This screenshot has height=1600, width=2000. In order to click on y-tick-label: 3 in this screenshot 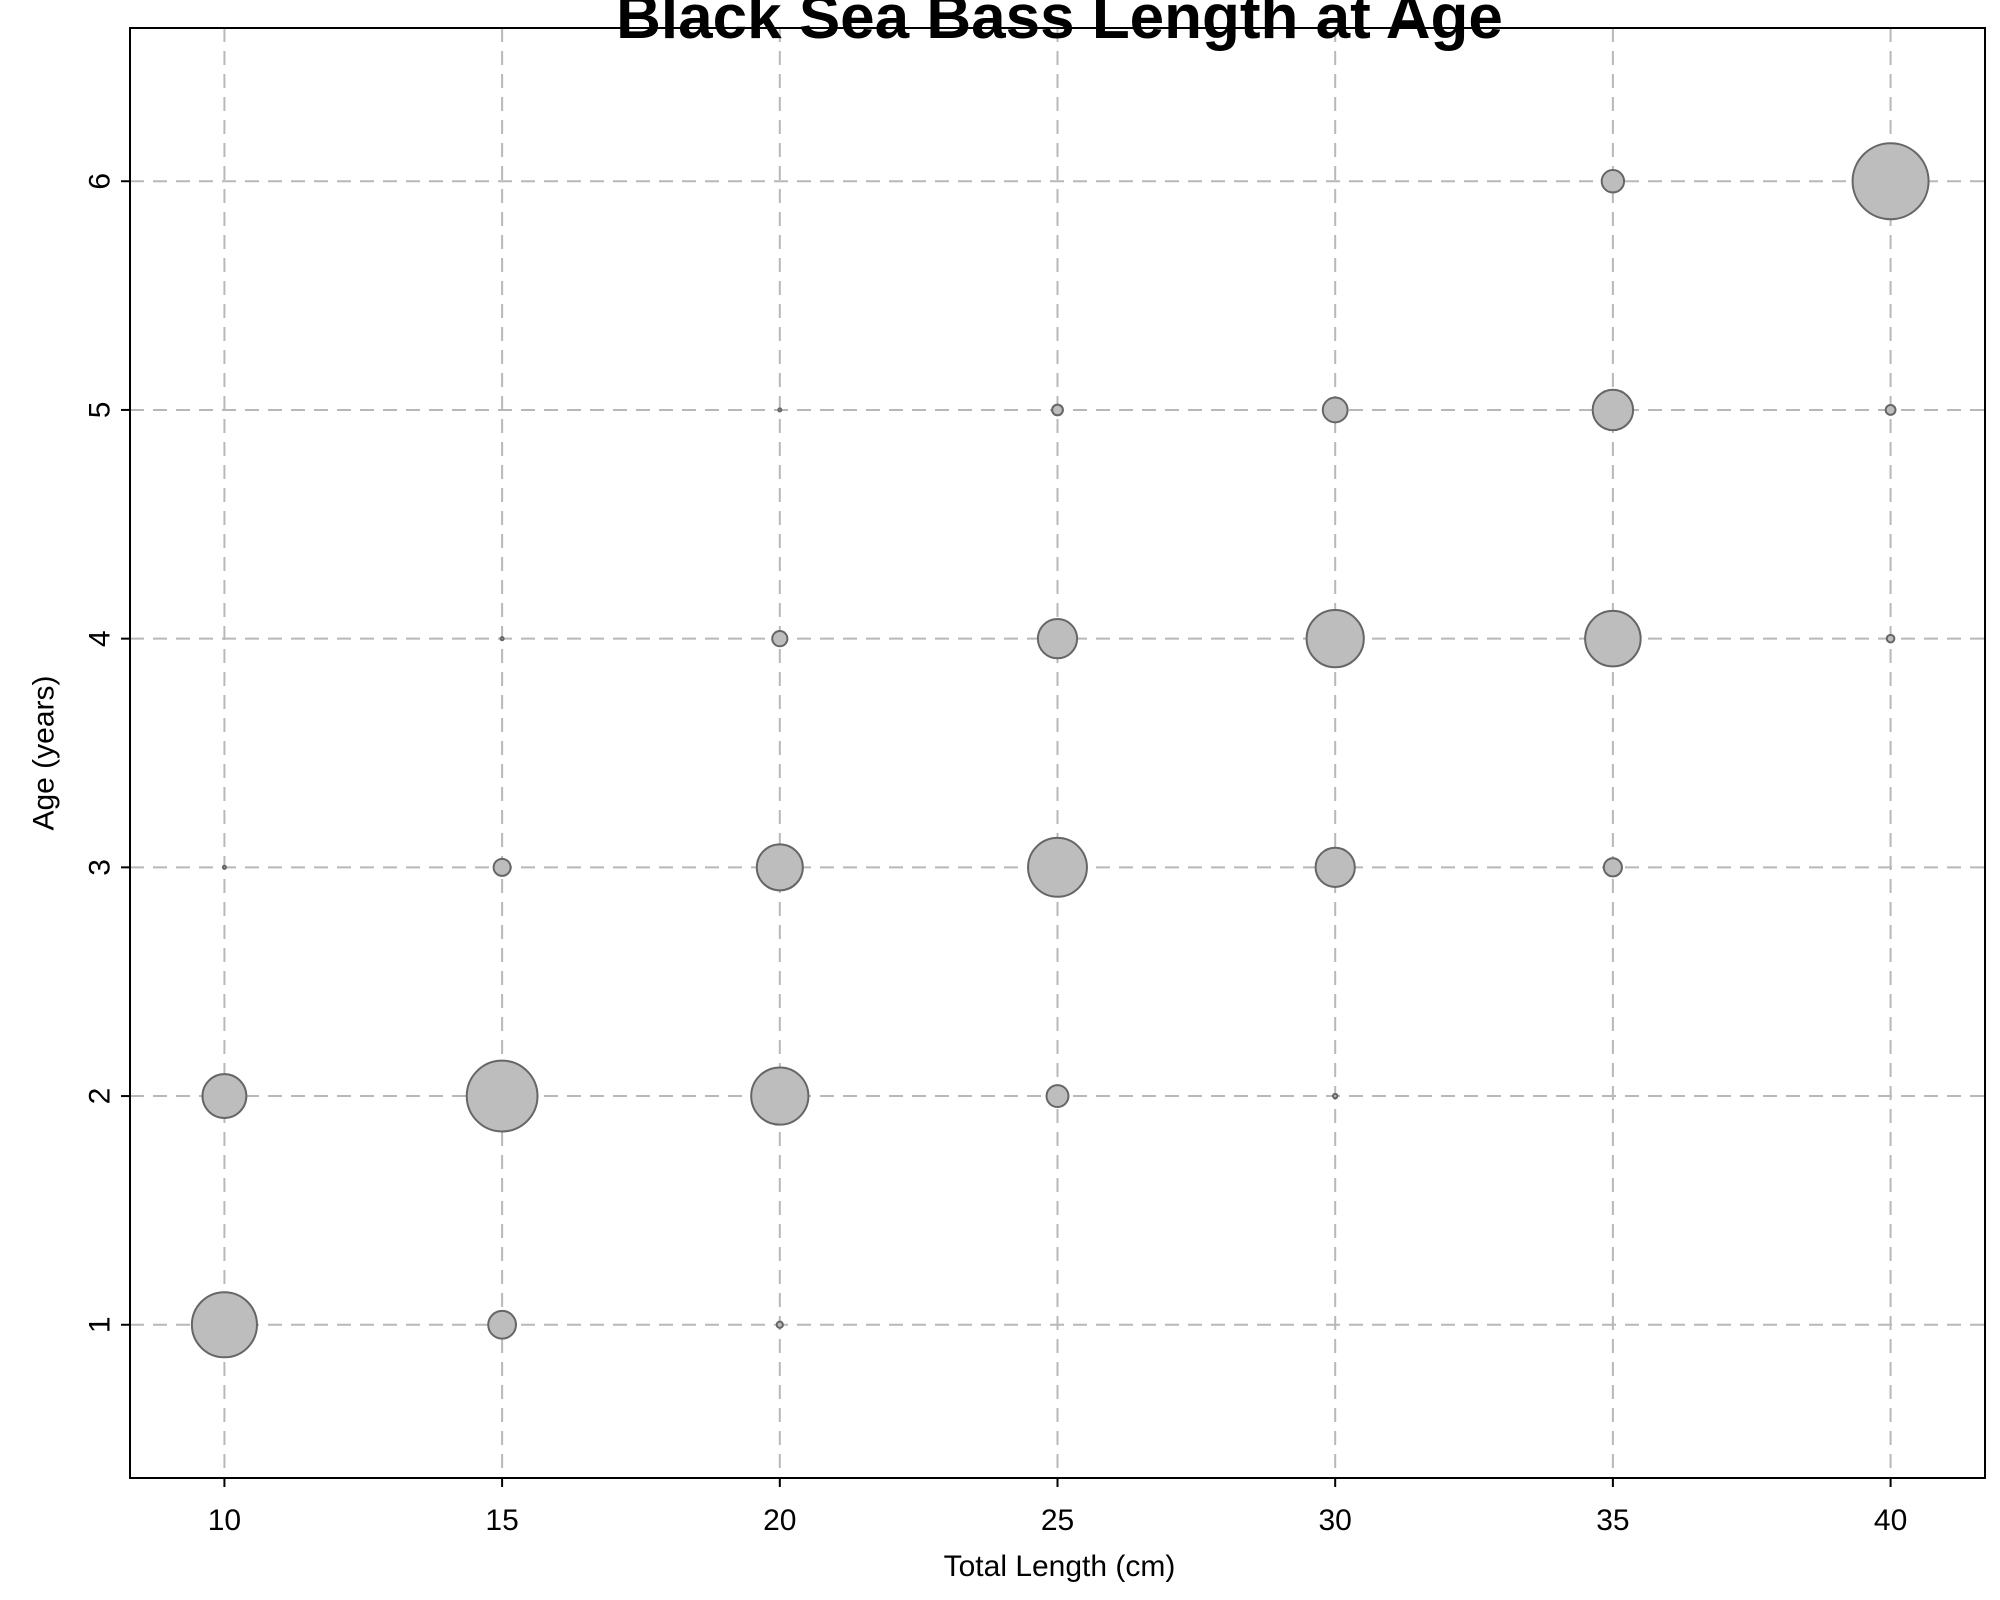, I will do `click(100, 867)`.